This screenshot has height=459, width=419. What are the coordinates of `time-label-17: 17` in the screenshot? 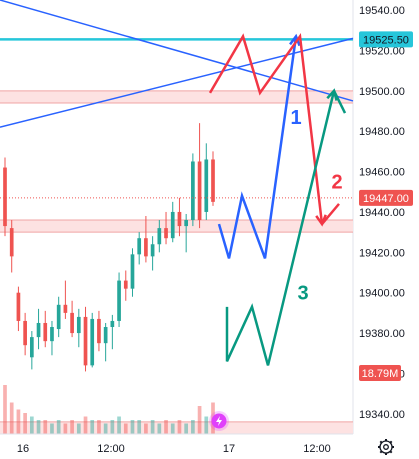 It's located at (229, 449).